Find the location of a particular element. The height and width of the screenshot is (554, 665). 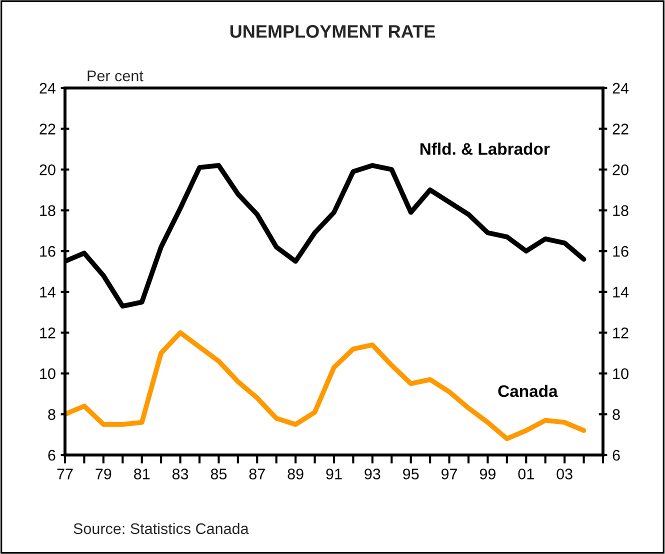

chart-title: UNEMPLOYMENT RATE is located at coordinates (332, 31).